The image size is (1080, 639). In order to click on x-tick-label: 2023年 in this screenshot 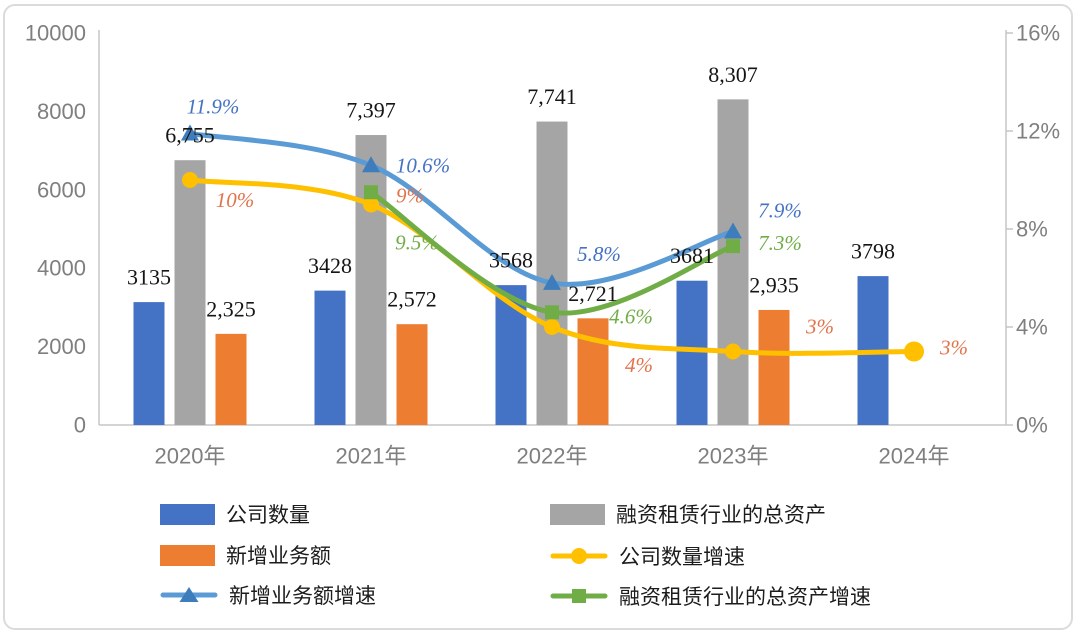, I will do `click(733, 456)`.